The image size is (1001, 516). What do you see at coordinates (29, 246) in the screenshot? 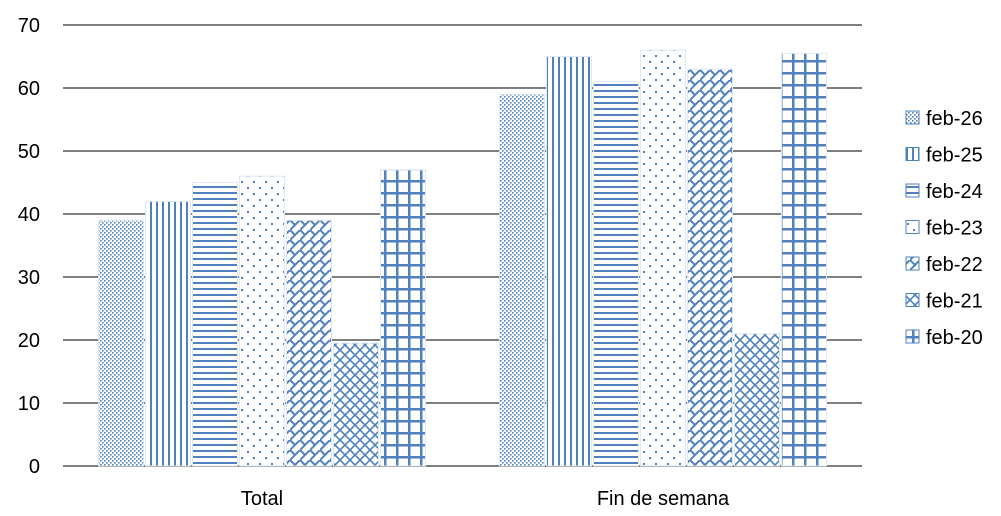
I see `y-axis-ticks: 0 10 20 30 40 50 60 70` at bounding box center [29, 246].